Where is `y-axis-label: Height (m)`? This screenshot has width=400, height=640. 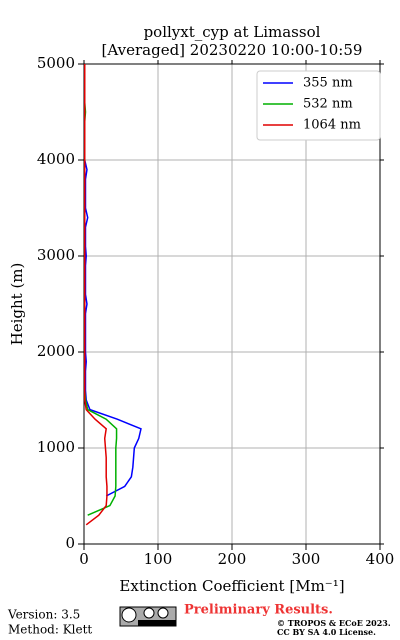
y-axis-label: Height (m) is located at coordinates (17, 304).